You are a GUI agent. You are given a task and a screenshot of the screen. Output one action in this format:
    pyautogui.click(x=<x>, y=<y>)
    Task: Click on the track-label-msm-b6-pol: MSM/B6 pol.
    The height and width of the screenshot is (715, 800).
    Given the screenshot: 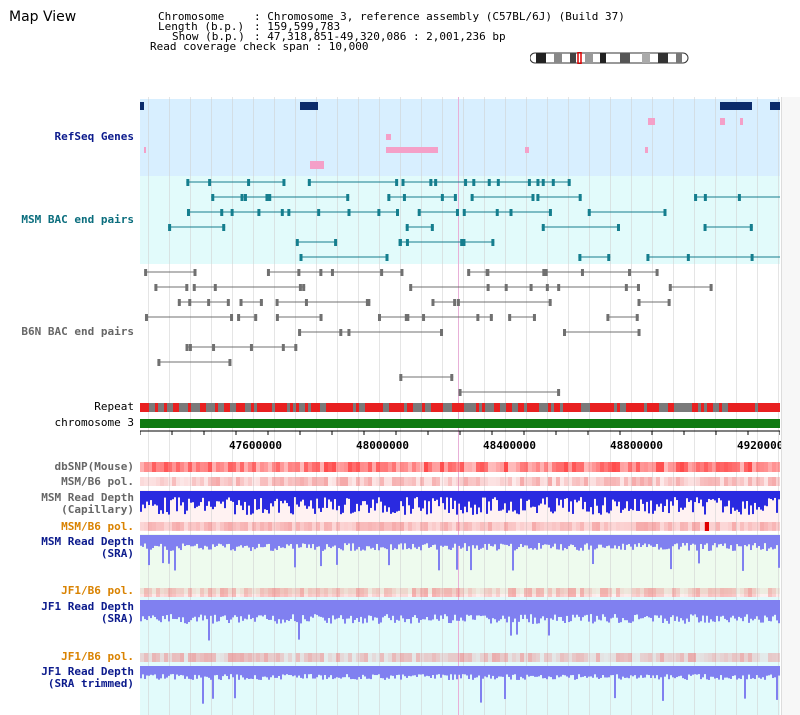 What is the action you would take?
    pyautogui.click(x=97, y=481)
    